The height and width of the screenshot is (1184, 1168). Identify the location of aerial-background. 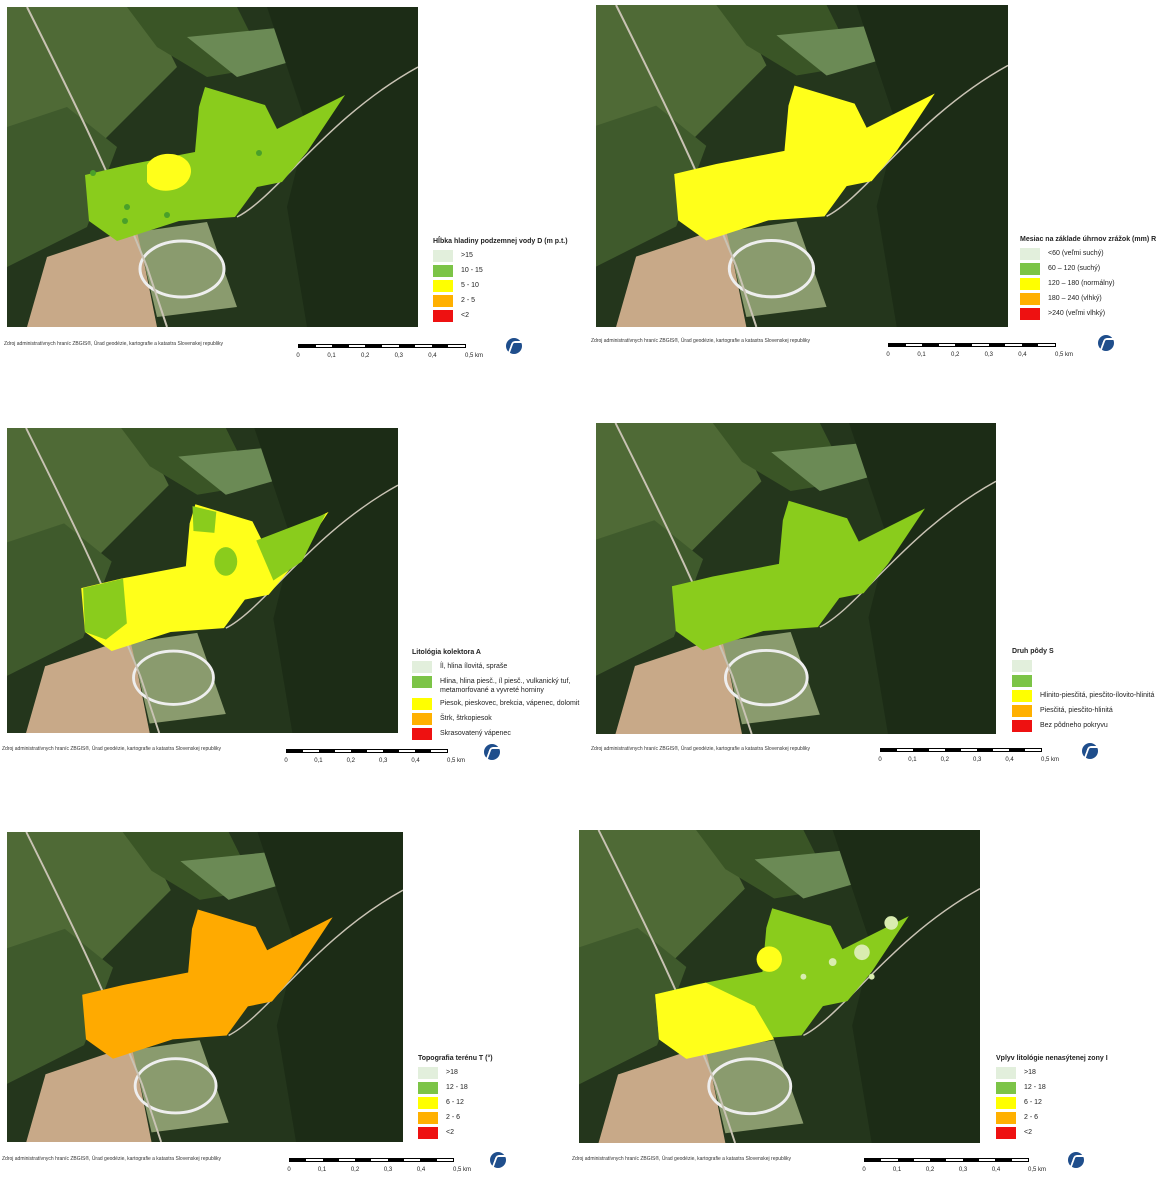
(779, 986).